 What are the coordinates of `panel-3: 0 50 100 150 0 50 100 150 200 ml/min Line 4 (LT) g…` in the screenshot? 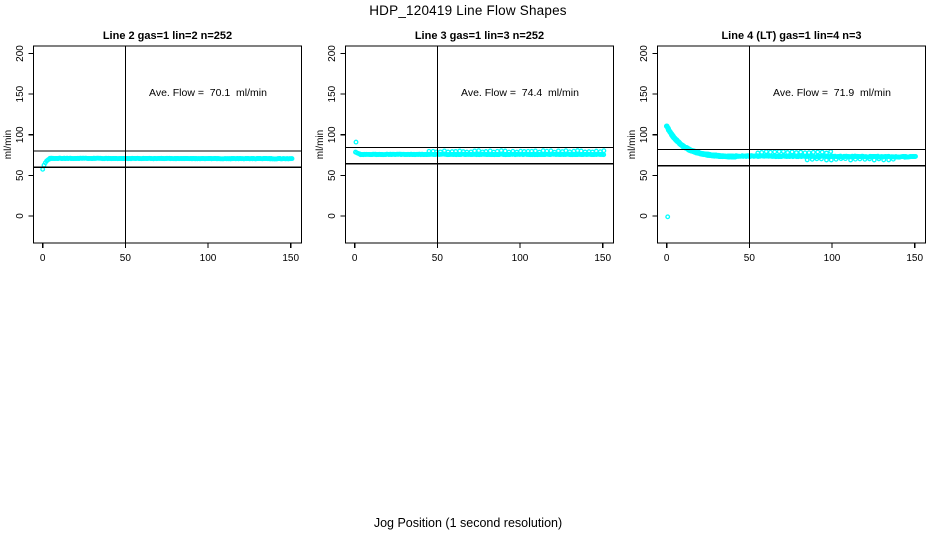 It's located at (777, 147).